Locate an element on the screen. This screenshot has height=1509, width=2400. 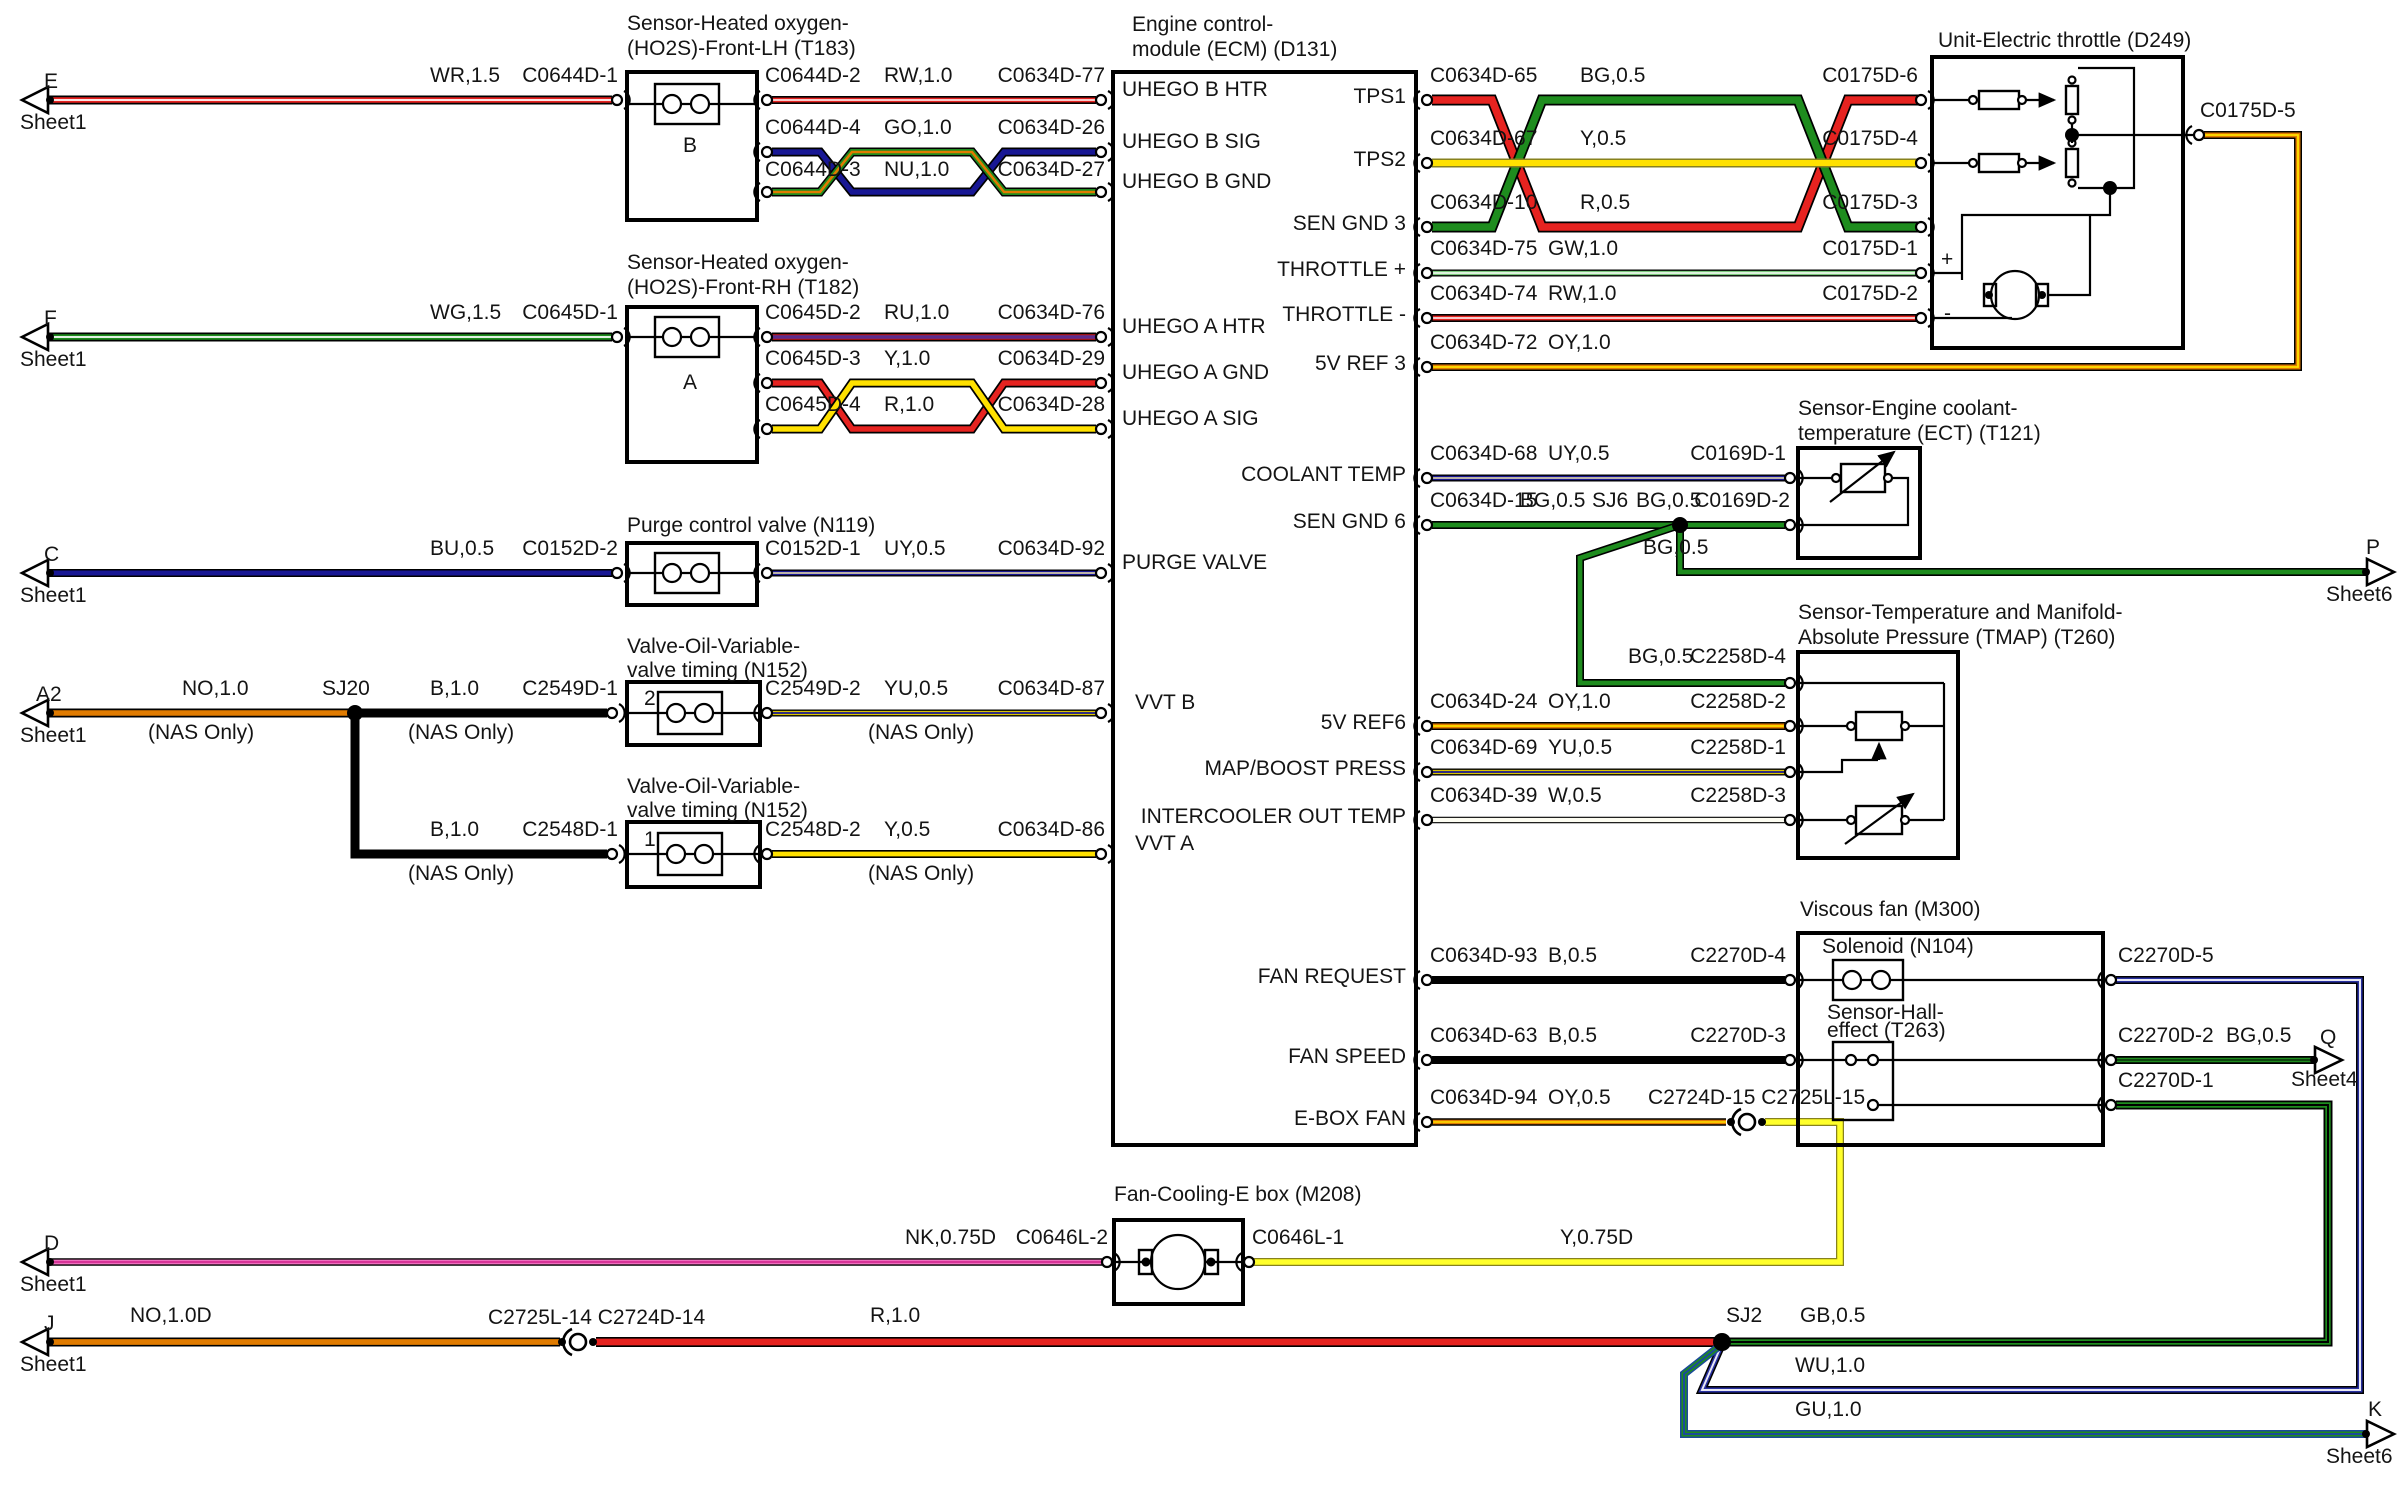
ecm-pin-uhego-a-gnd: UHEGO A GND is located at coordinates (1195, 372).